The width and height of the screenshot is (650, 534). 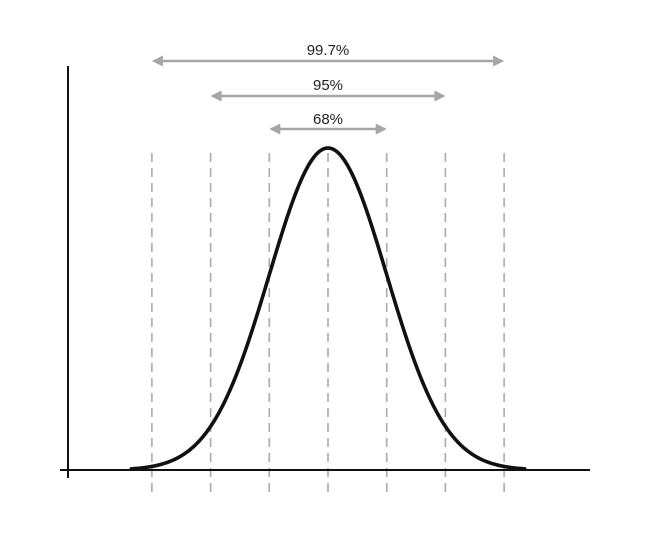 I want to click on range-label: 68%, so click(x=328, y=119).